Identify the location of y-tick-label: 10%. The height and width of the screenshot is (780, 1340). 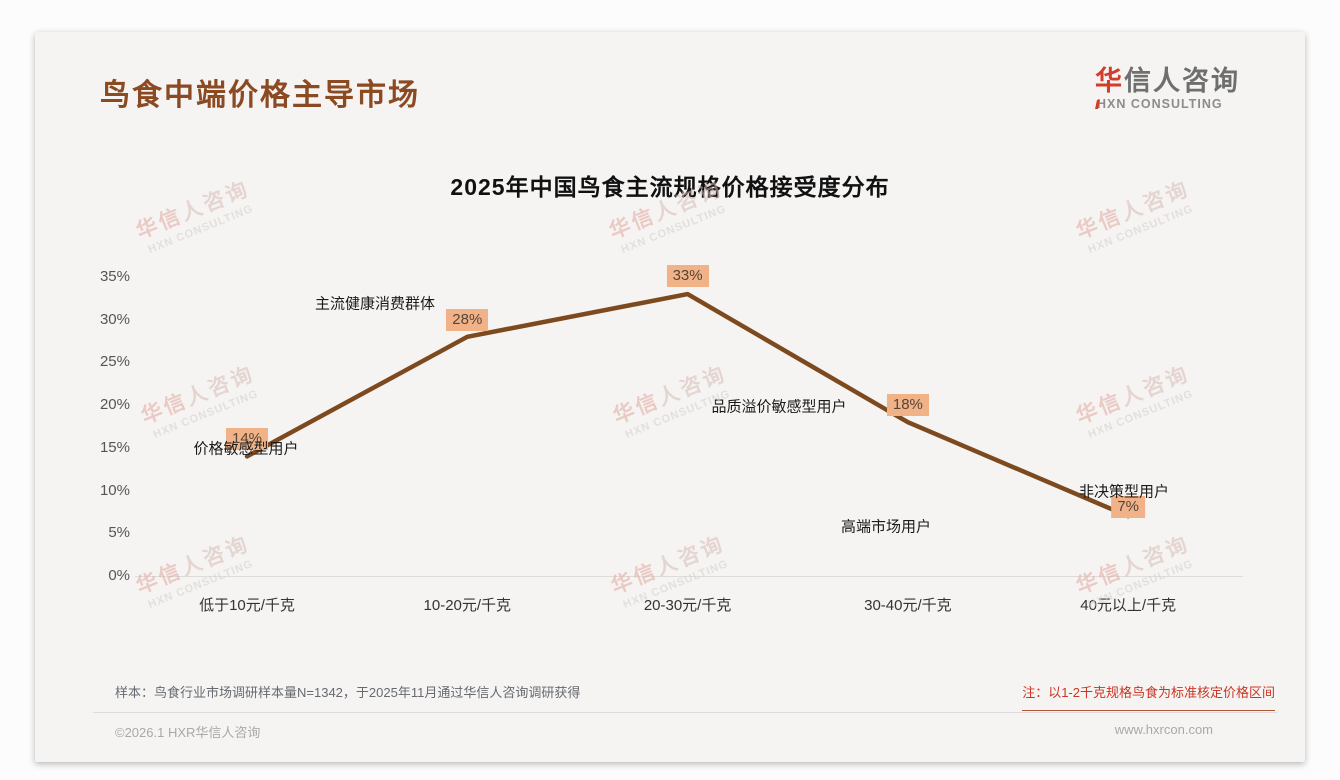
(114, 490).